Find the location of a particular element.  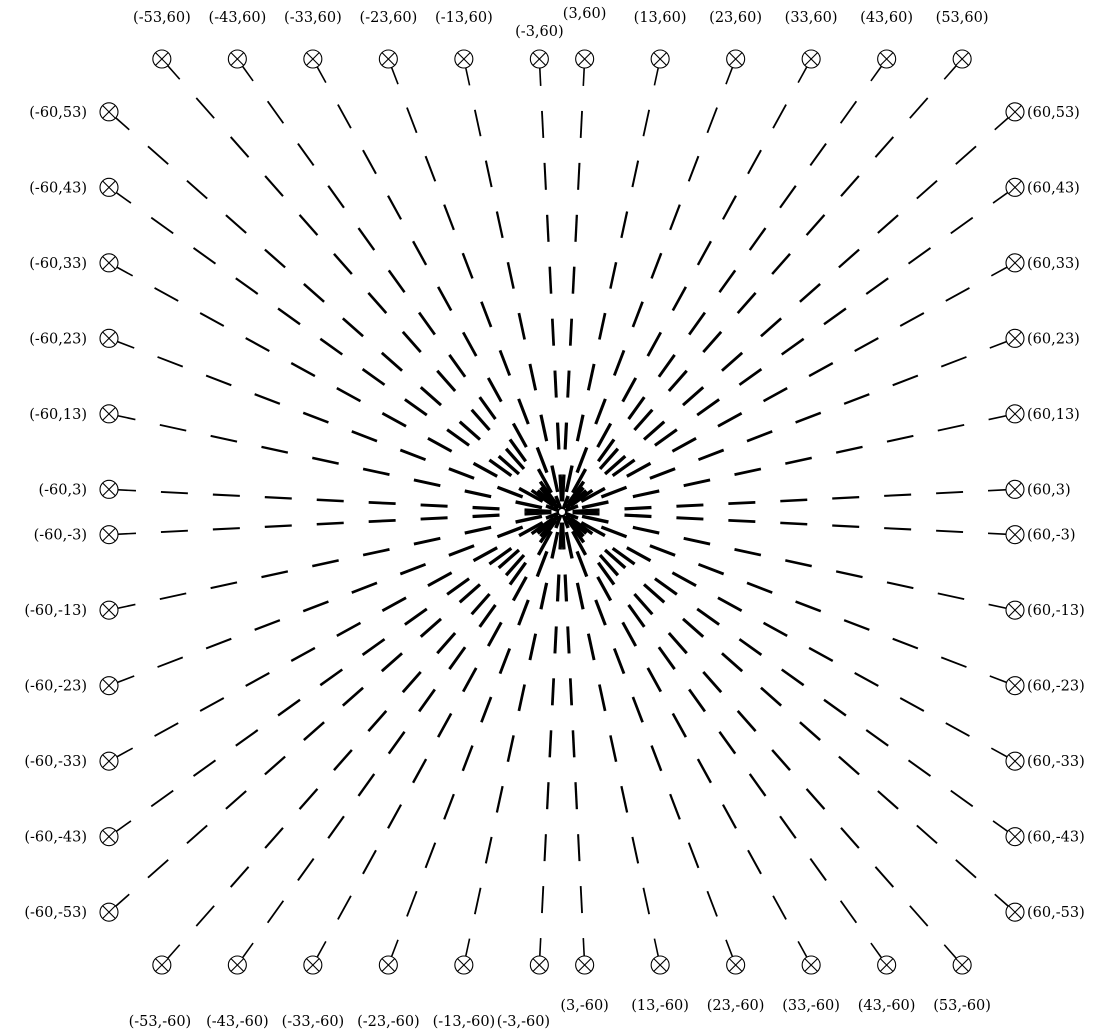

ray-dash-s3_-60-7 is located at coordinates (566, 588).